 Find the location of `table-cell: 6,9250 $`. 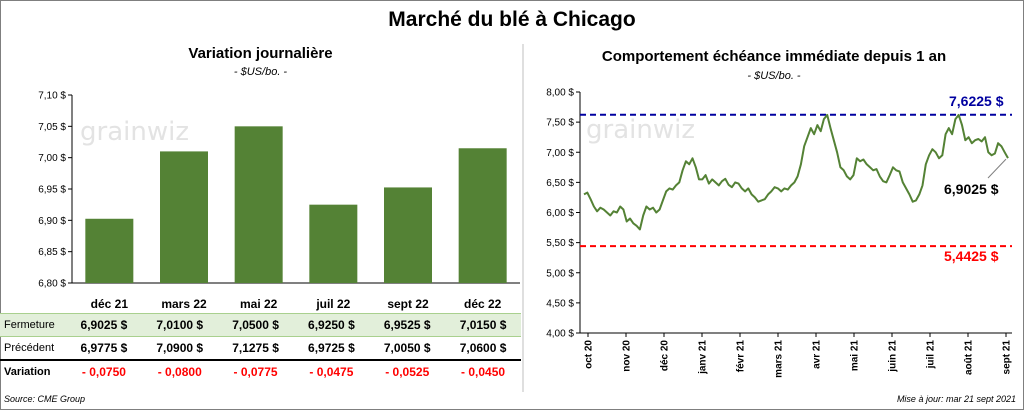

table-cell: 6,9250 $ is located at coordinates (331, 325).